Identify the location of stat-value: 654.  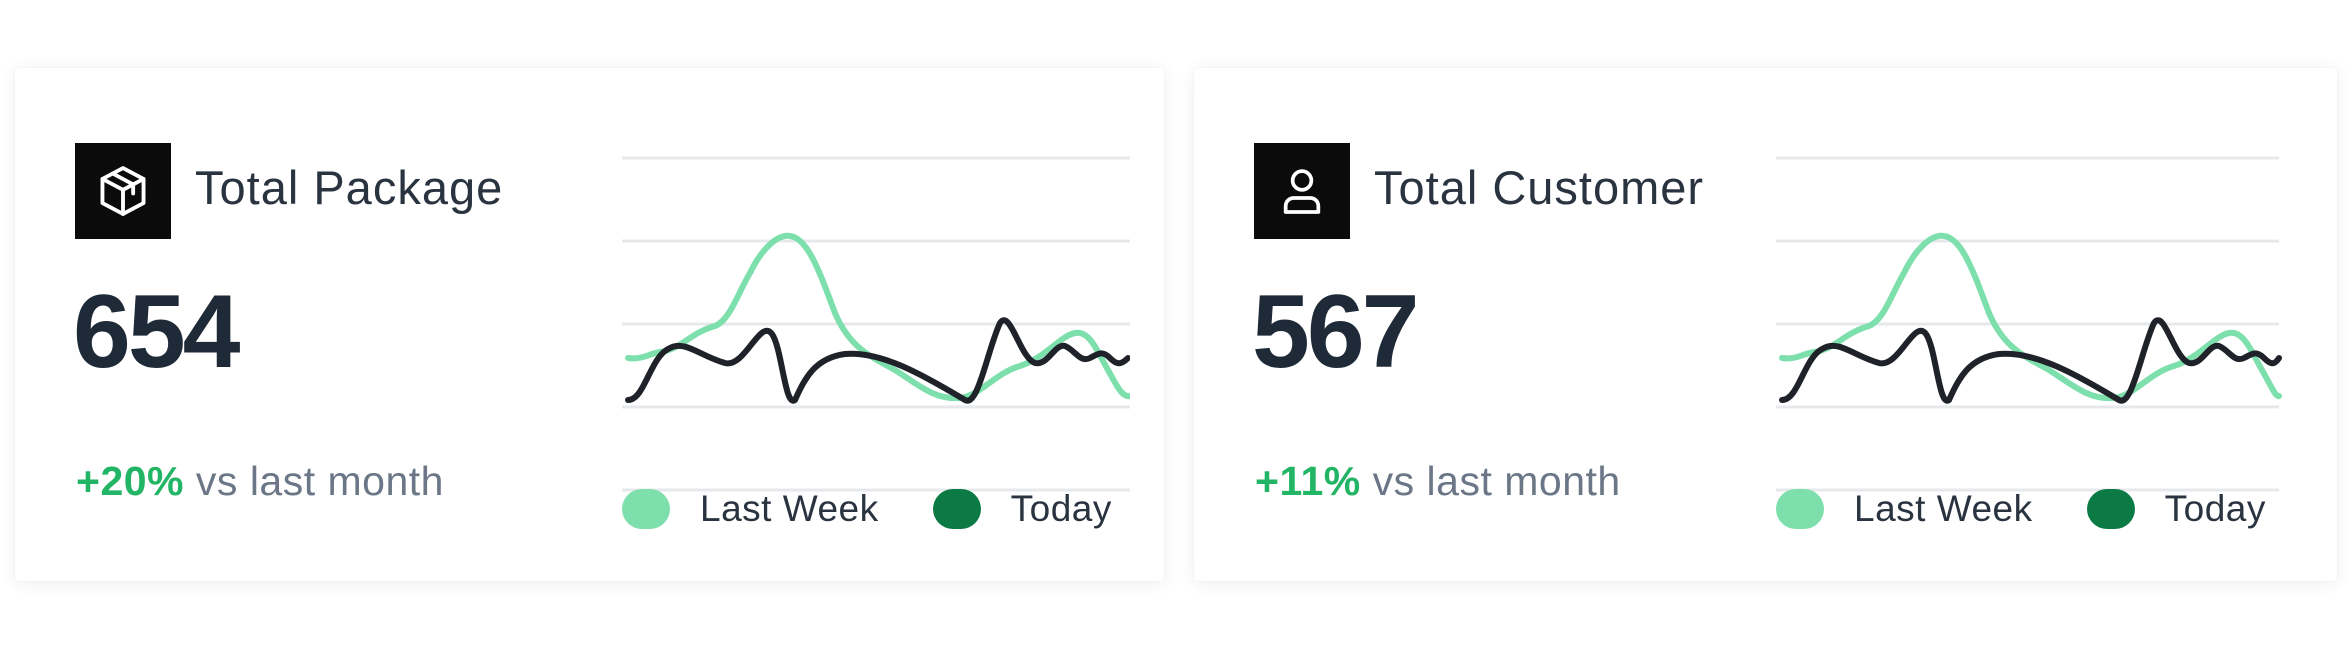
(157, 332).